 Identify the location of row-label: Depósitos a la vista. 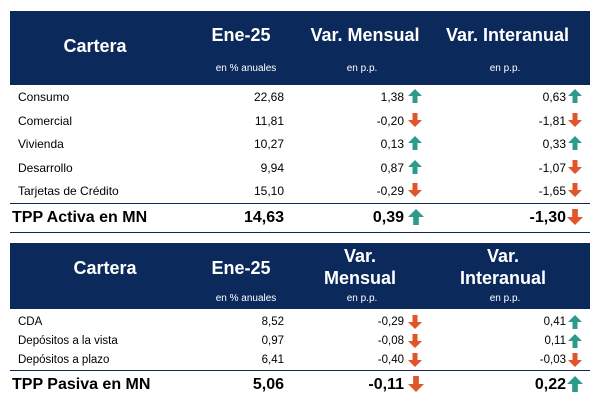
(68, 341).